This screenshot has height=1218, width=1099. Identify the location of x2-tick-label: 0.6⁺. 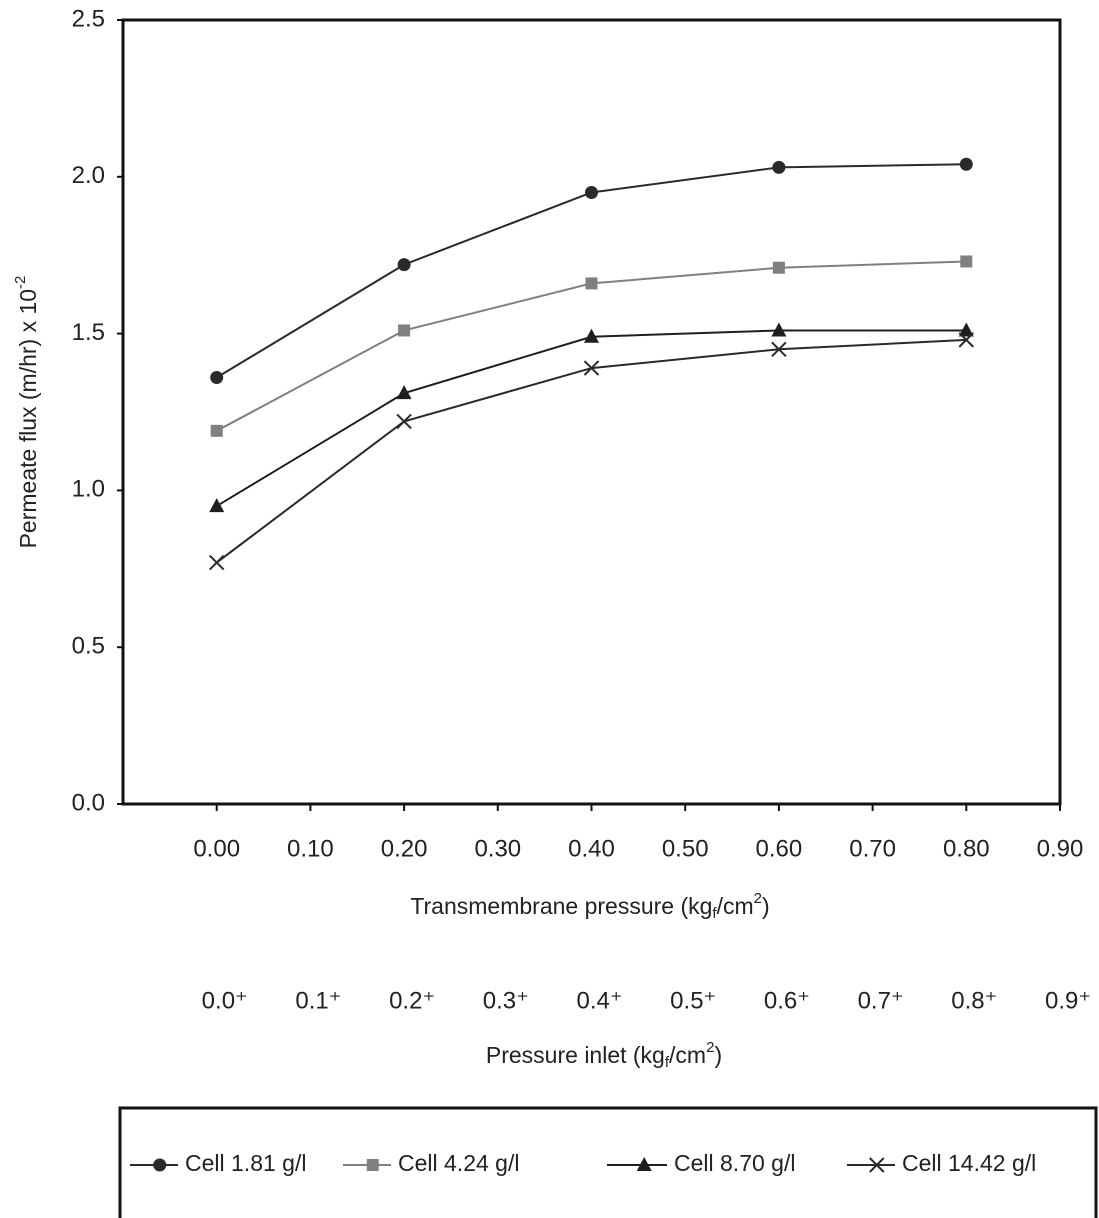
(787, 1000).